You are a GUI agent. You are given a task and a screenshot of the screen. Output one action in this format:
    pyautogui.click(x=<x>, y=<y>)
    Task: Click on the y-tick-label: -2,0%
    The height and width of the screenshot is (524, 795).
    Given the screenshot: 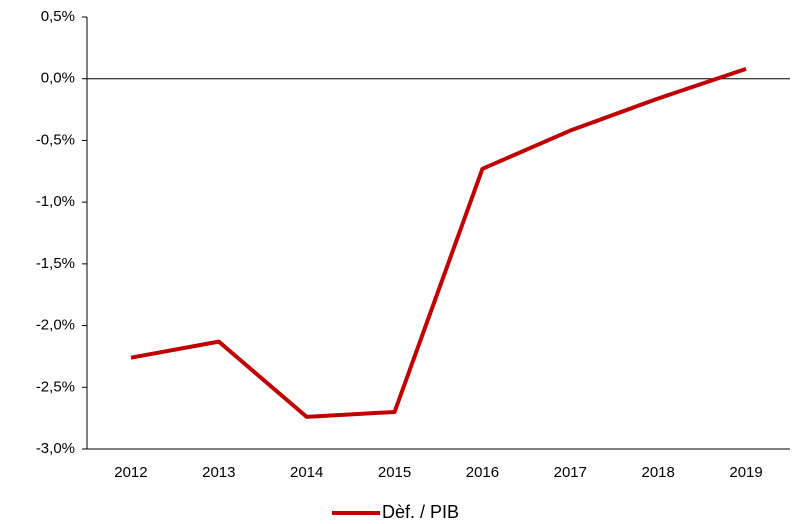 What is the action you would take?
    pyautogui.click(x=55, y=325)
    